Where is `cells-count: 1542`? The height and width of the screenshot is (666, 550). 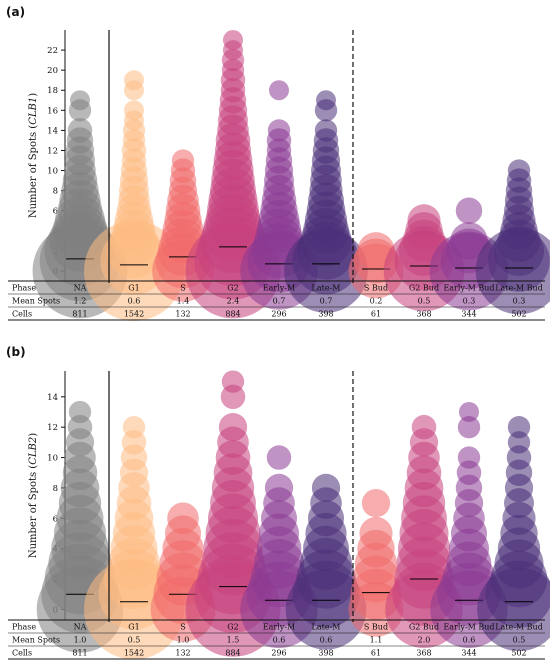 cells-count: 1542 is located at coordinates (134, 314).